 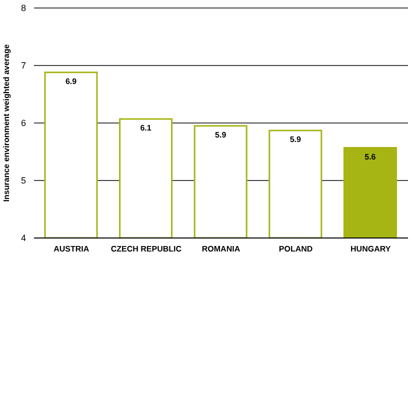 What do you see at coordinates (371, 249) in the screenshot?
I see `x-tick-label: HUNGARY` at bounding box center [371, 249].